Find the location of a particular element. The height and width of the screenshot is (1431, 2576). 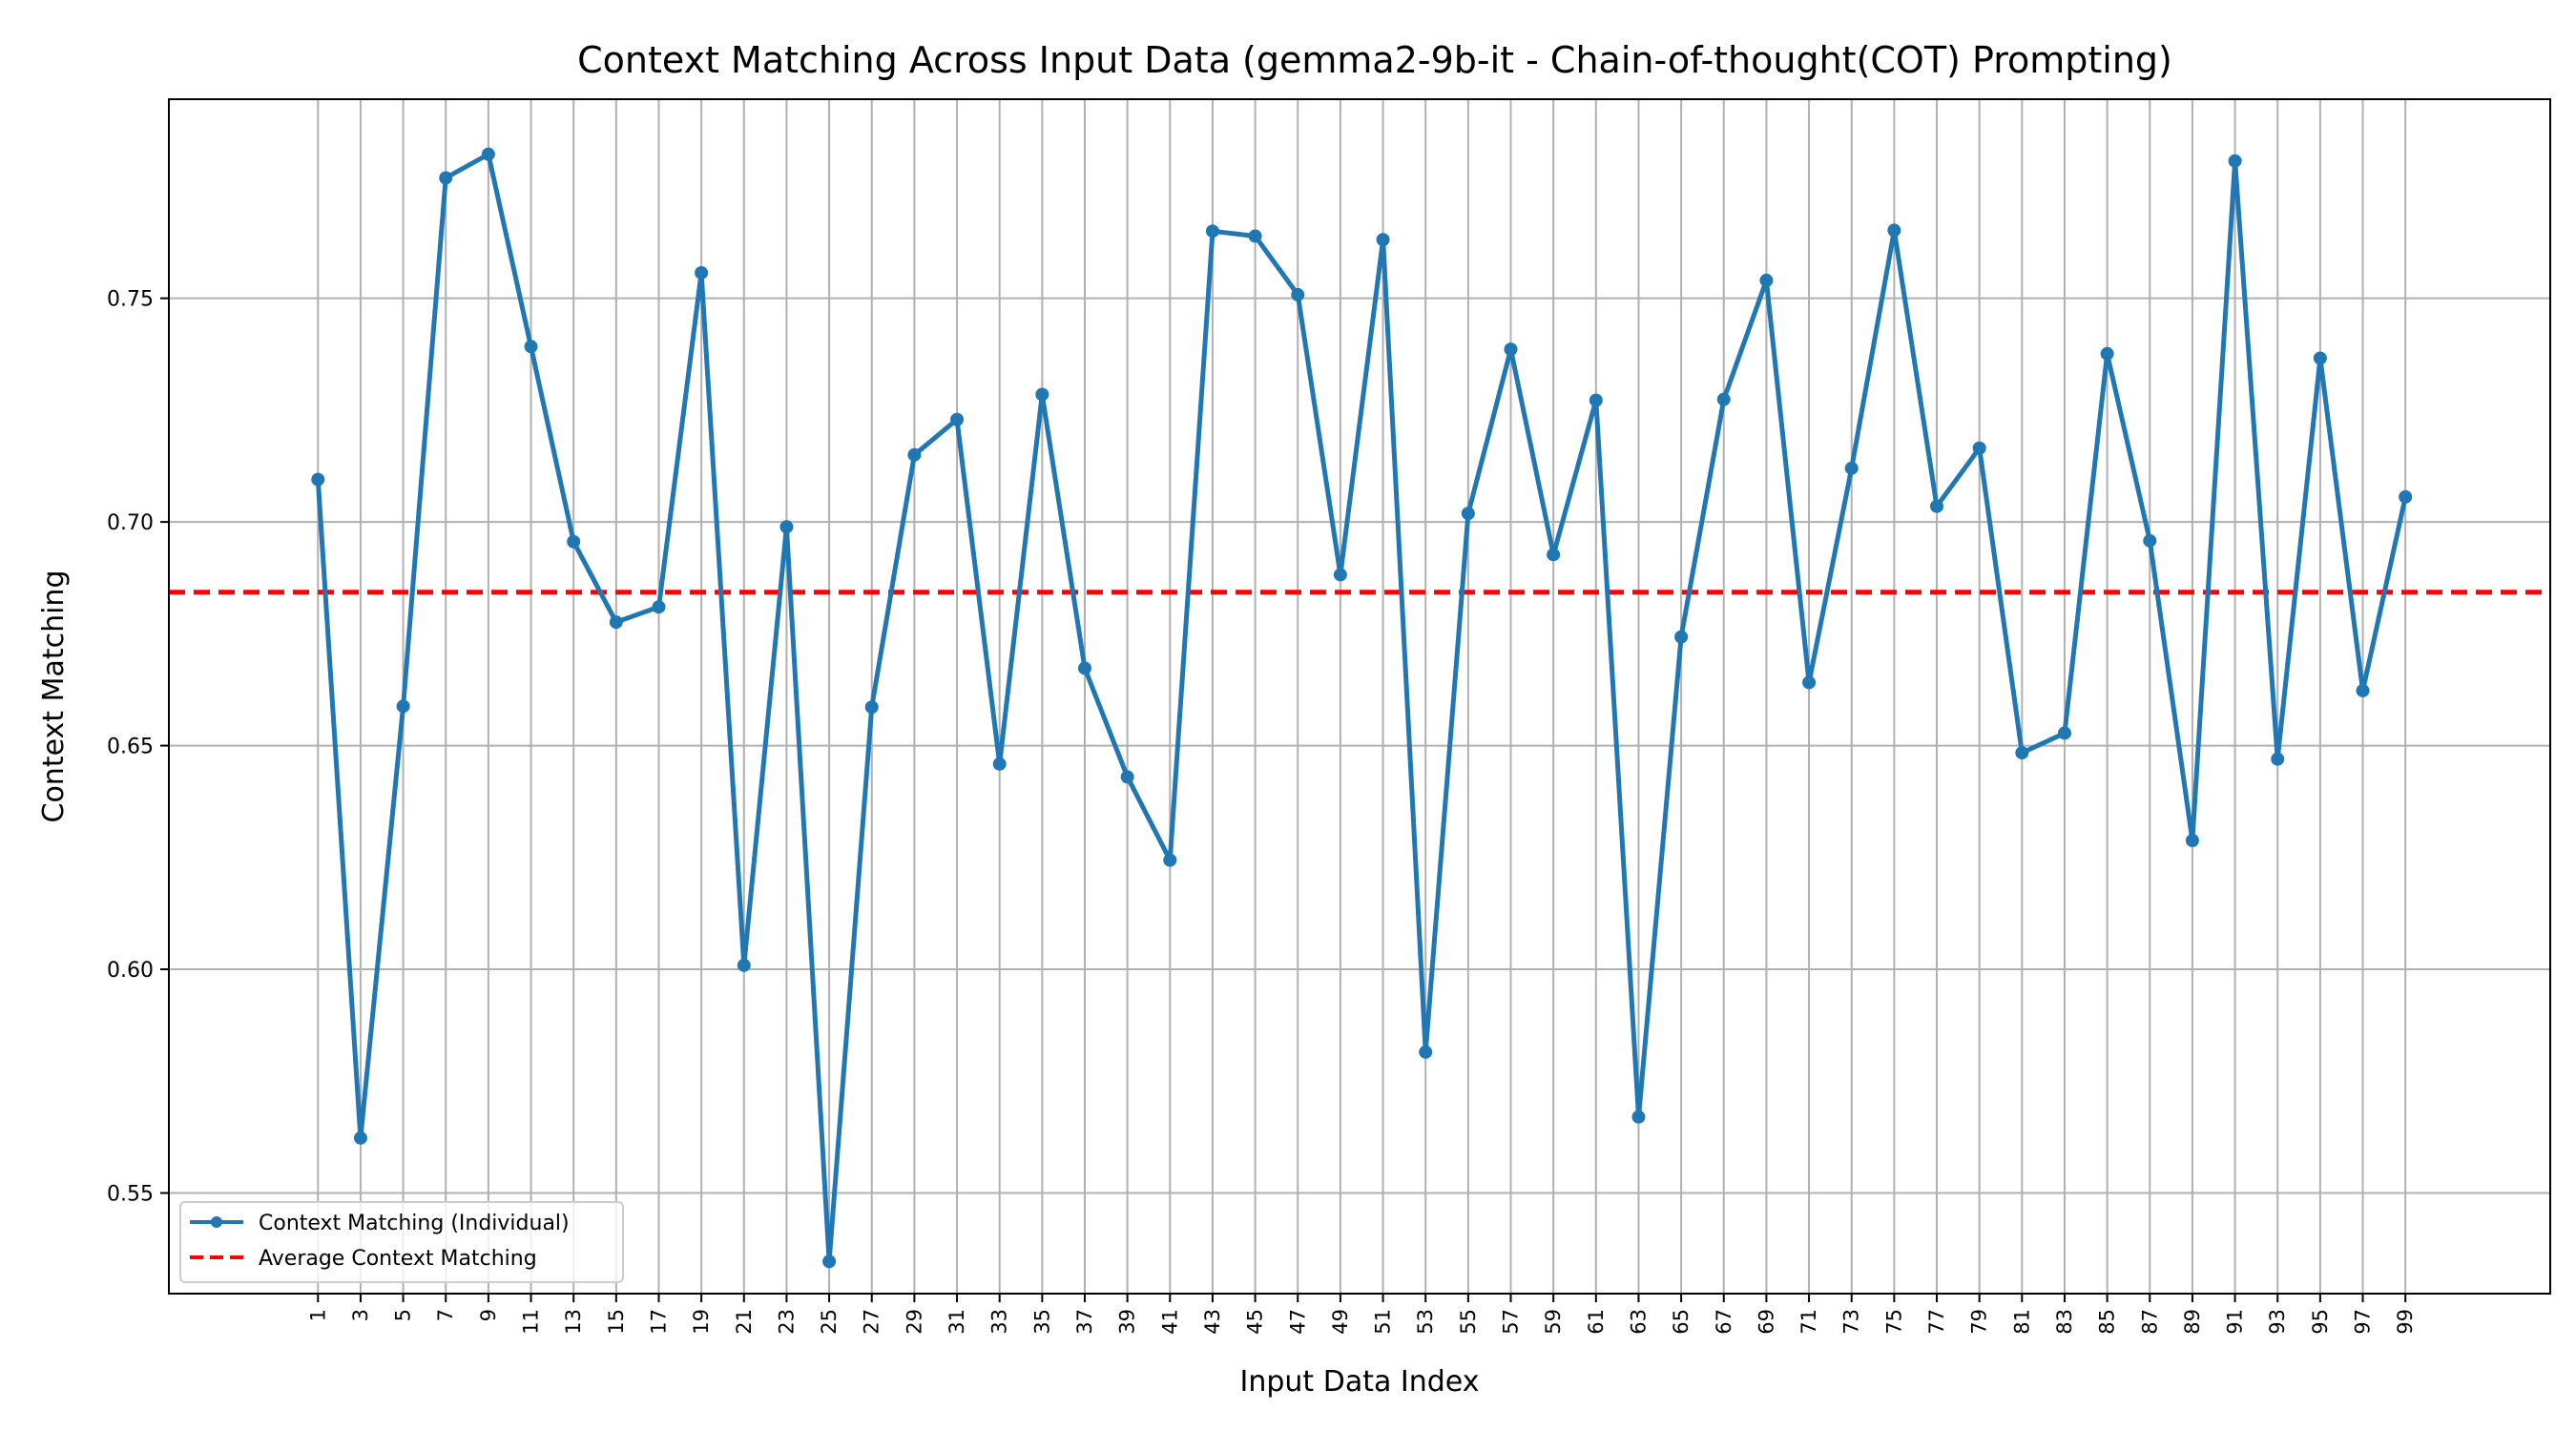

x-tick-label: 89 is located at coordinates (2192, 1322).